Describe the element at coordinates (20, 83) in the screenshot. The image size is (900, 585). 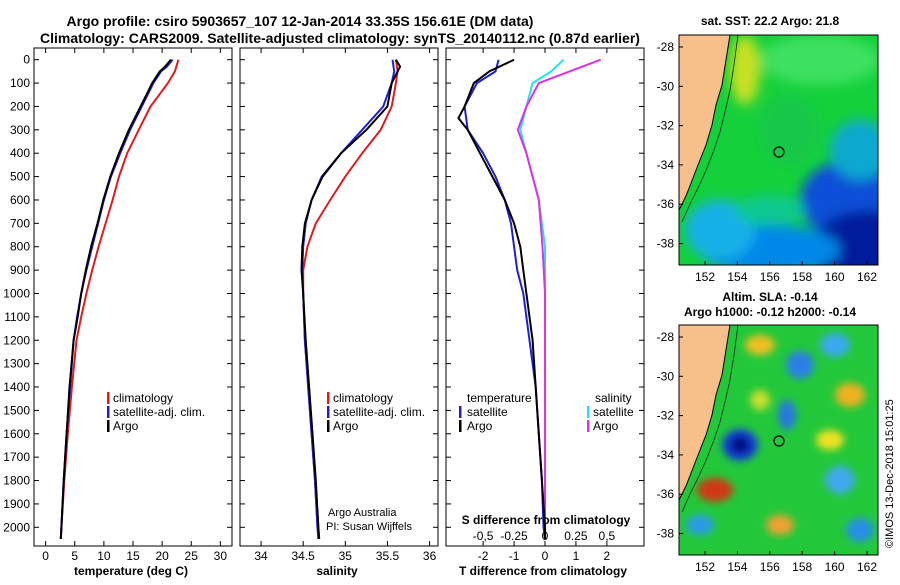
I see `y-tick-label: 100` at that location.